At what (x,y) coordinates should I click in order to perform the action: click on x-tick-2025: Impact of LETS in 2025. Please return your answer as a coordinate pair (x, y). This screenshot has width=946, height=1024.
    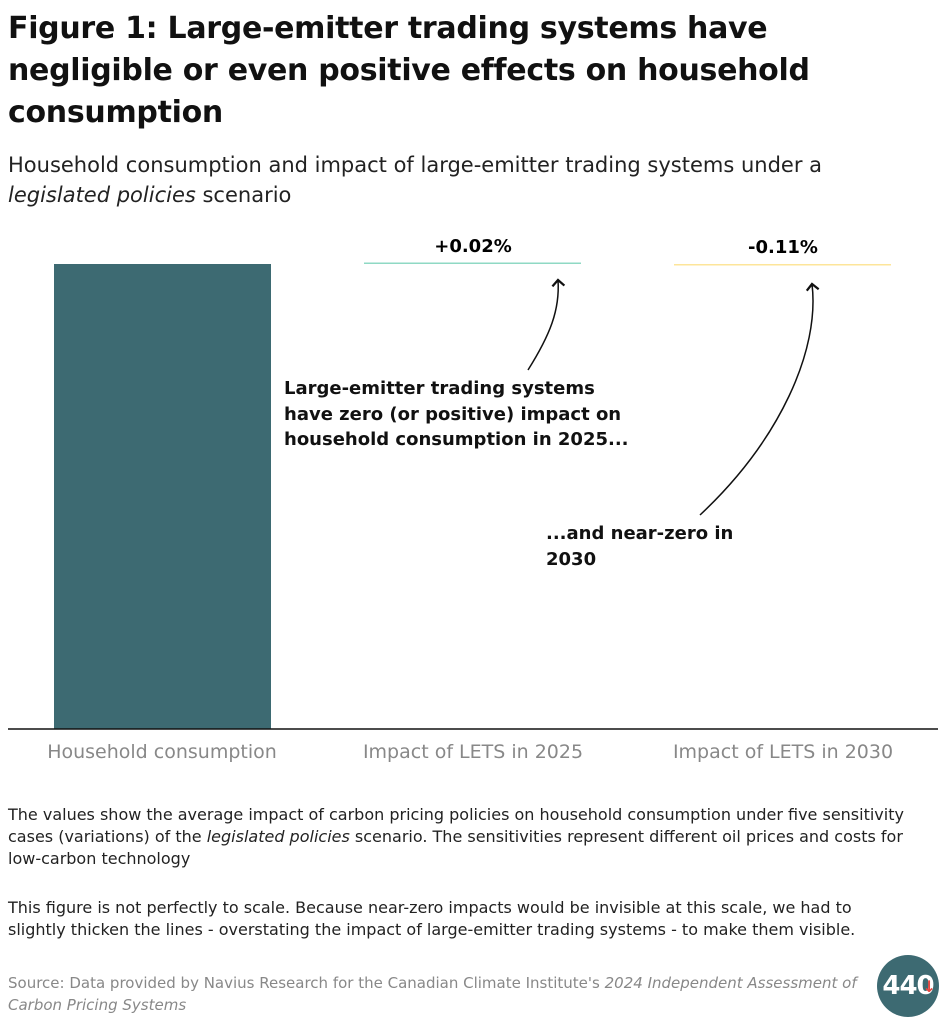
    Looking at the image, I should click on (473, 752).